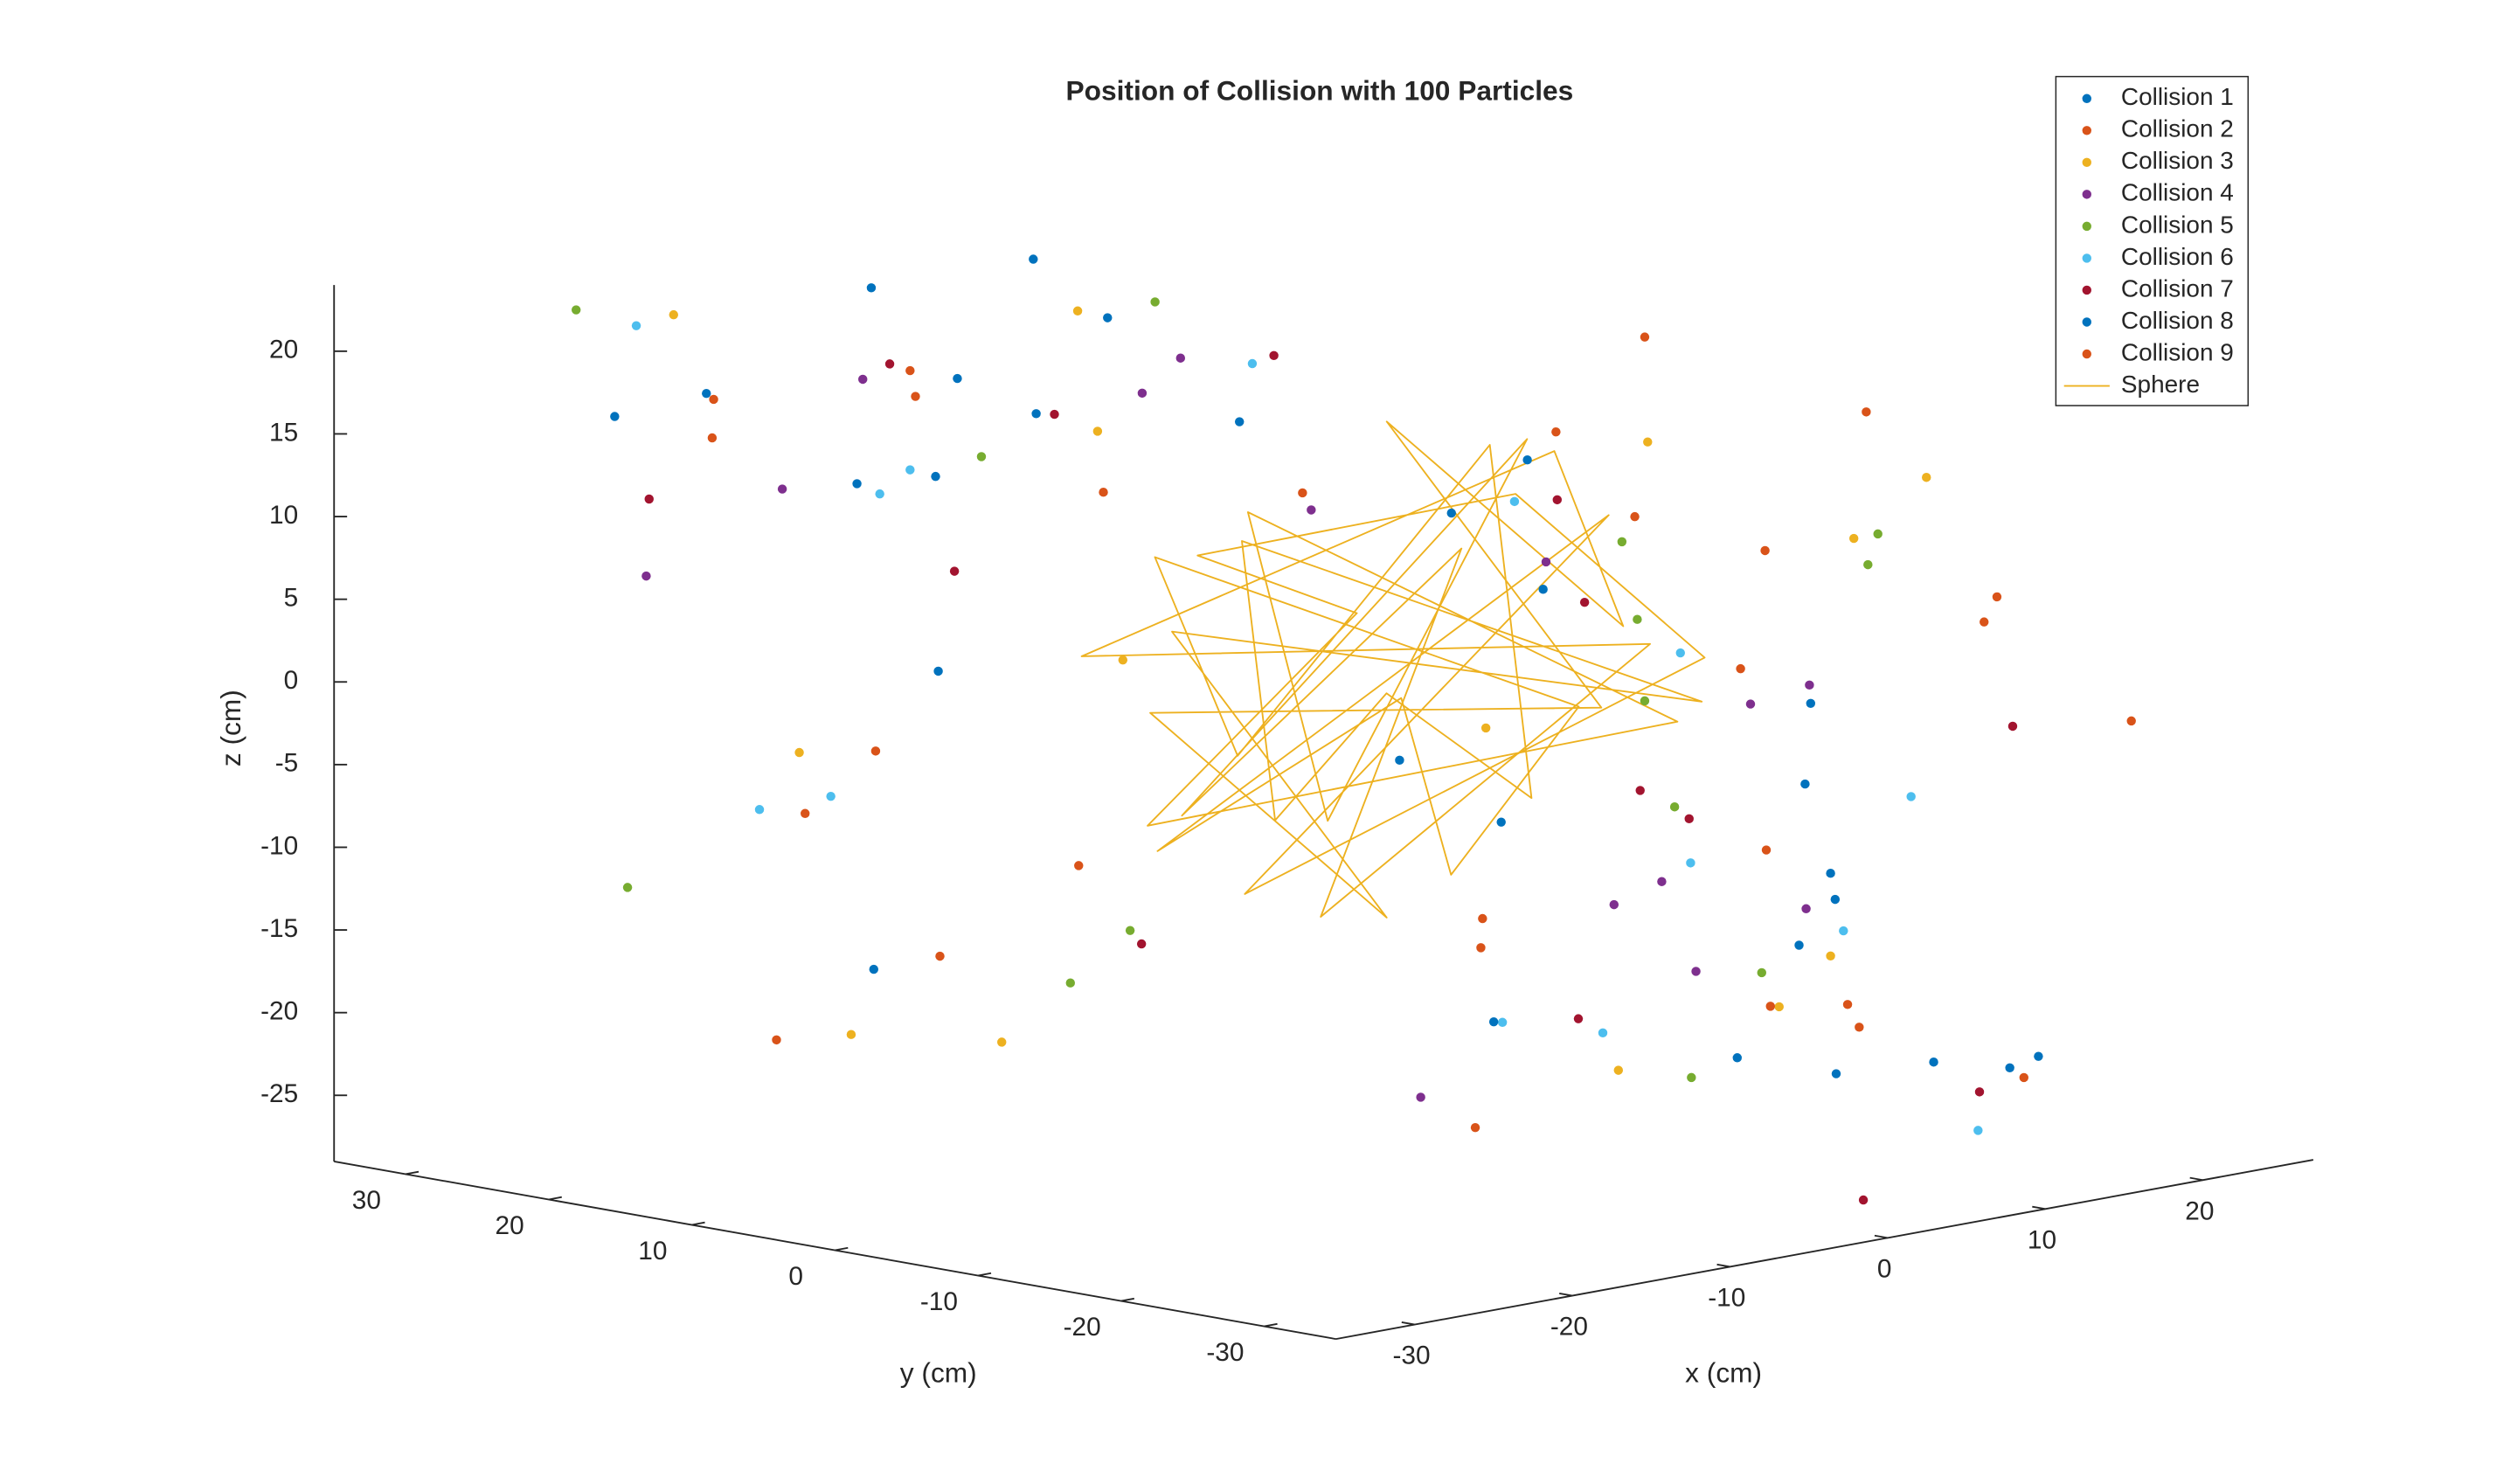 This screenshot has width=2517, height=1484. Describe the element at coordinates (283, 515) in the screenshot. I see `z-tick-label: 10` at that location.